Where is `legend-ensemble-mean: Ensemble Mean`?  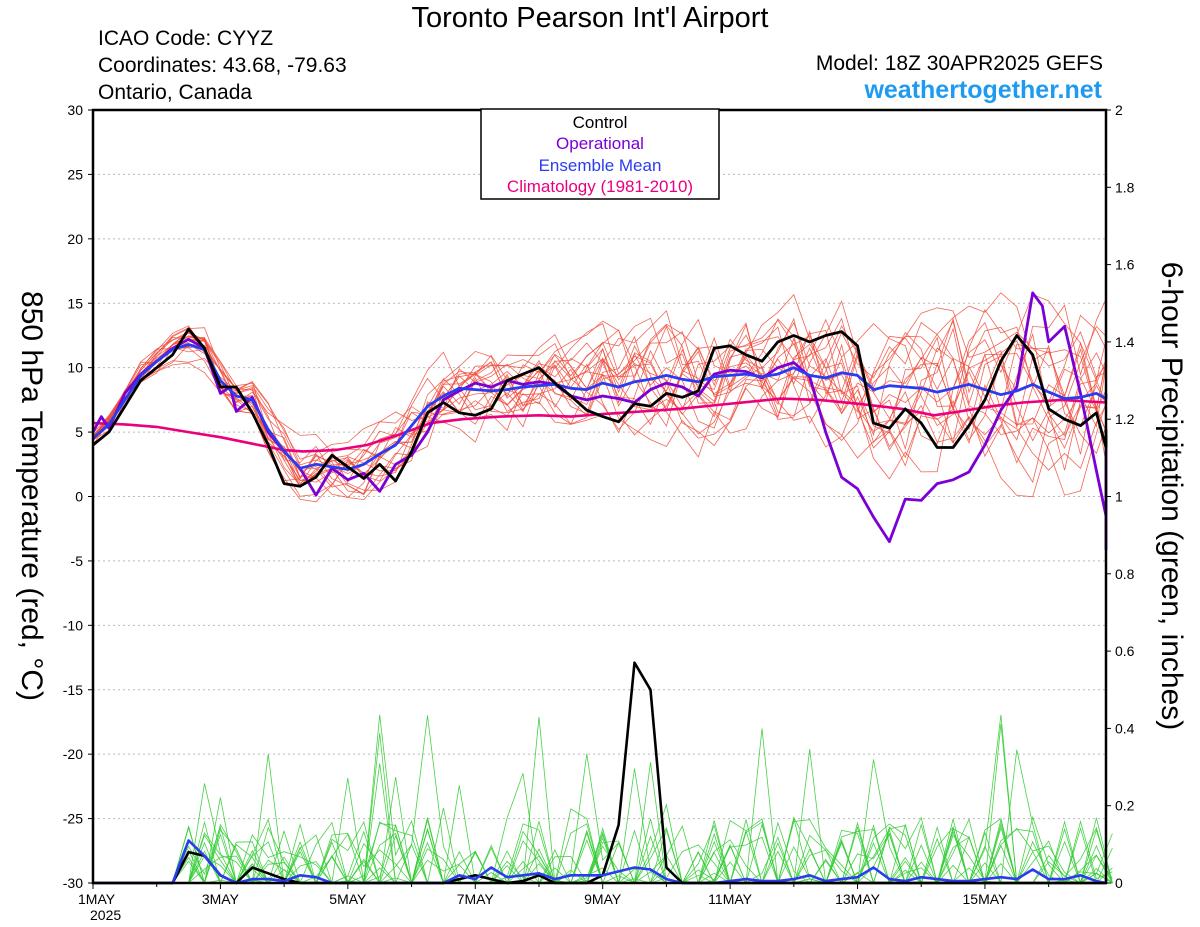
legend-ensemble-mean: Ensemble Mean is located at coordinates (600, 165).